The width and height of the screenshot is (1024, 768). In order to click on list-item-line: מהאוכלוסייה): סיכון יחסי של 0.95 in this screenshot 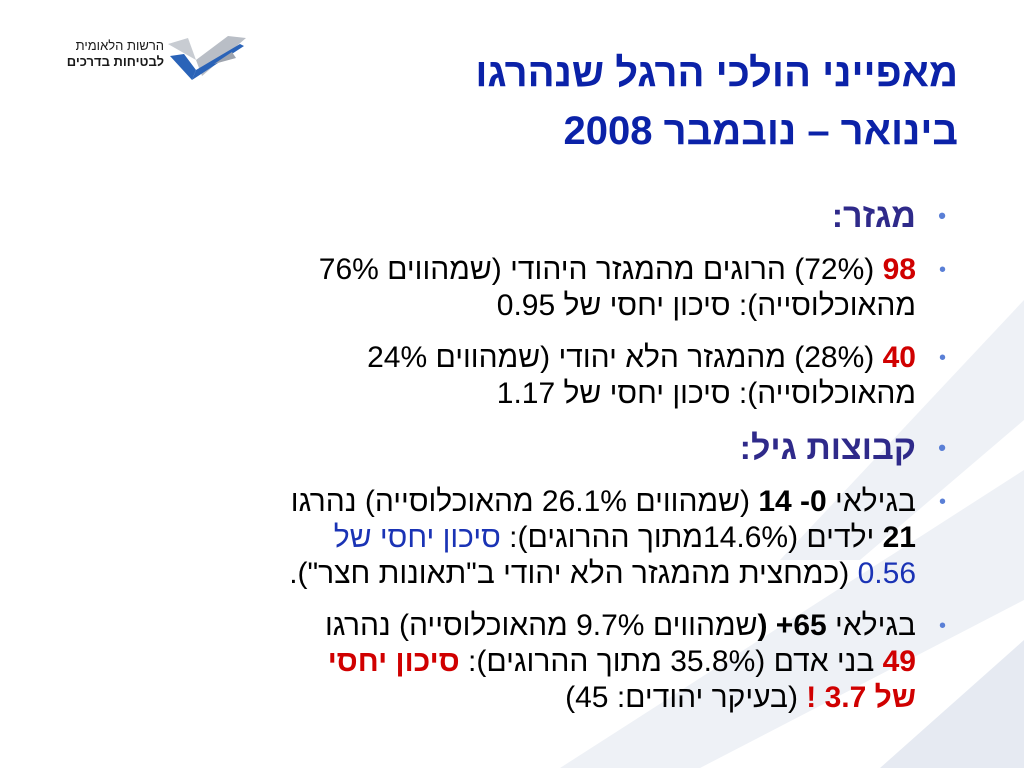, I will do `click(706, 305)`.